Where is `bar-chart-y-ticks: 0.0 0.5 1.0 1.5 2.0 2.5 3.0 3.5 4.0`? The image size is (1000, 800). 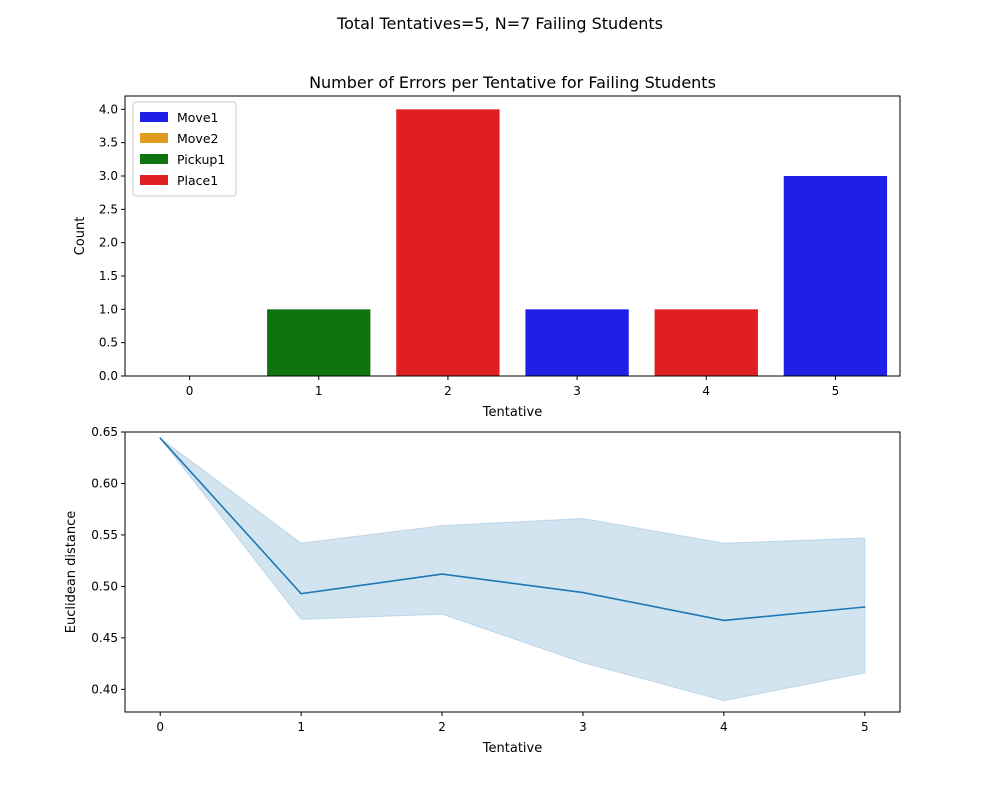
bar-chart-y-ticks: 0.0 0.5 1.0 1.5 2.0 2.5 3.0 3.5 4.0 is located at coordinates (112, 242).